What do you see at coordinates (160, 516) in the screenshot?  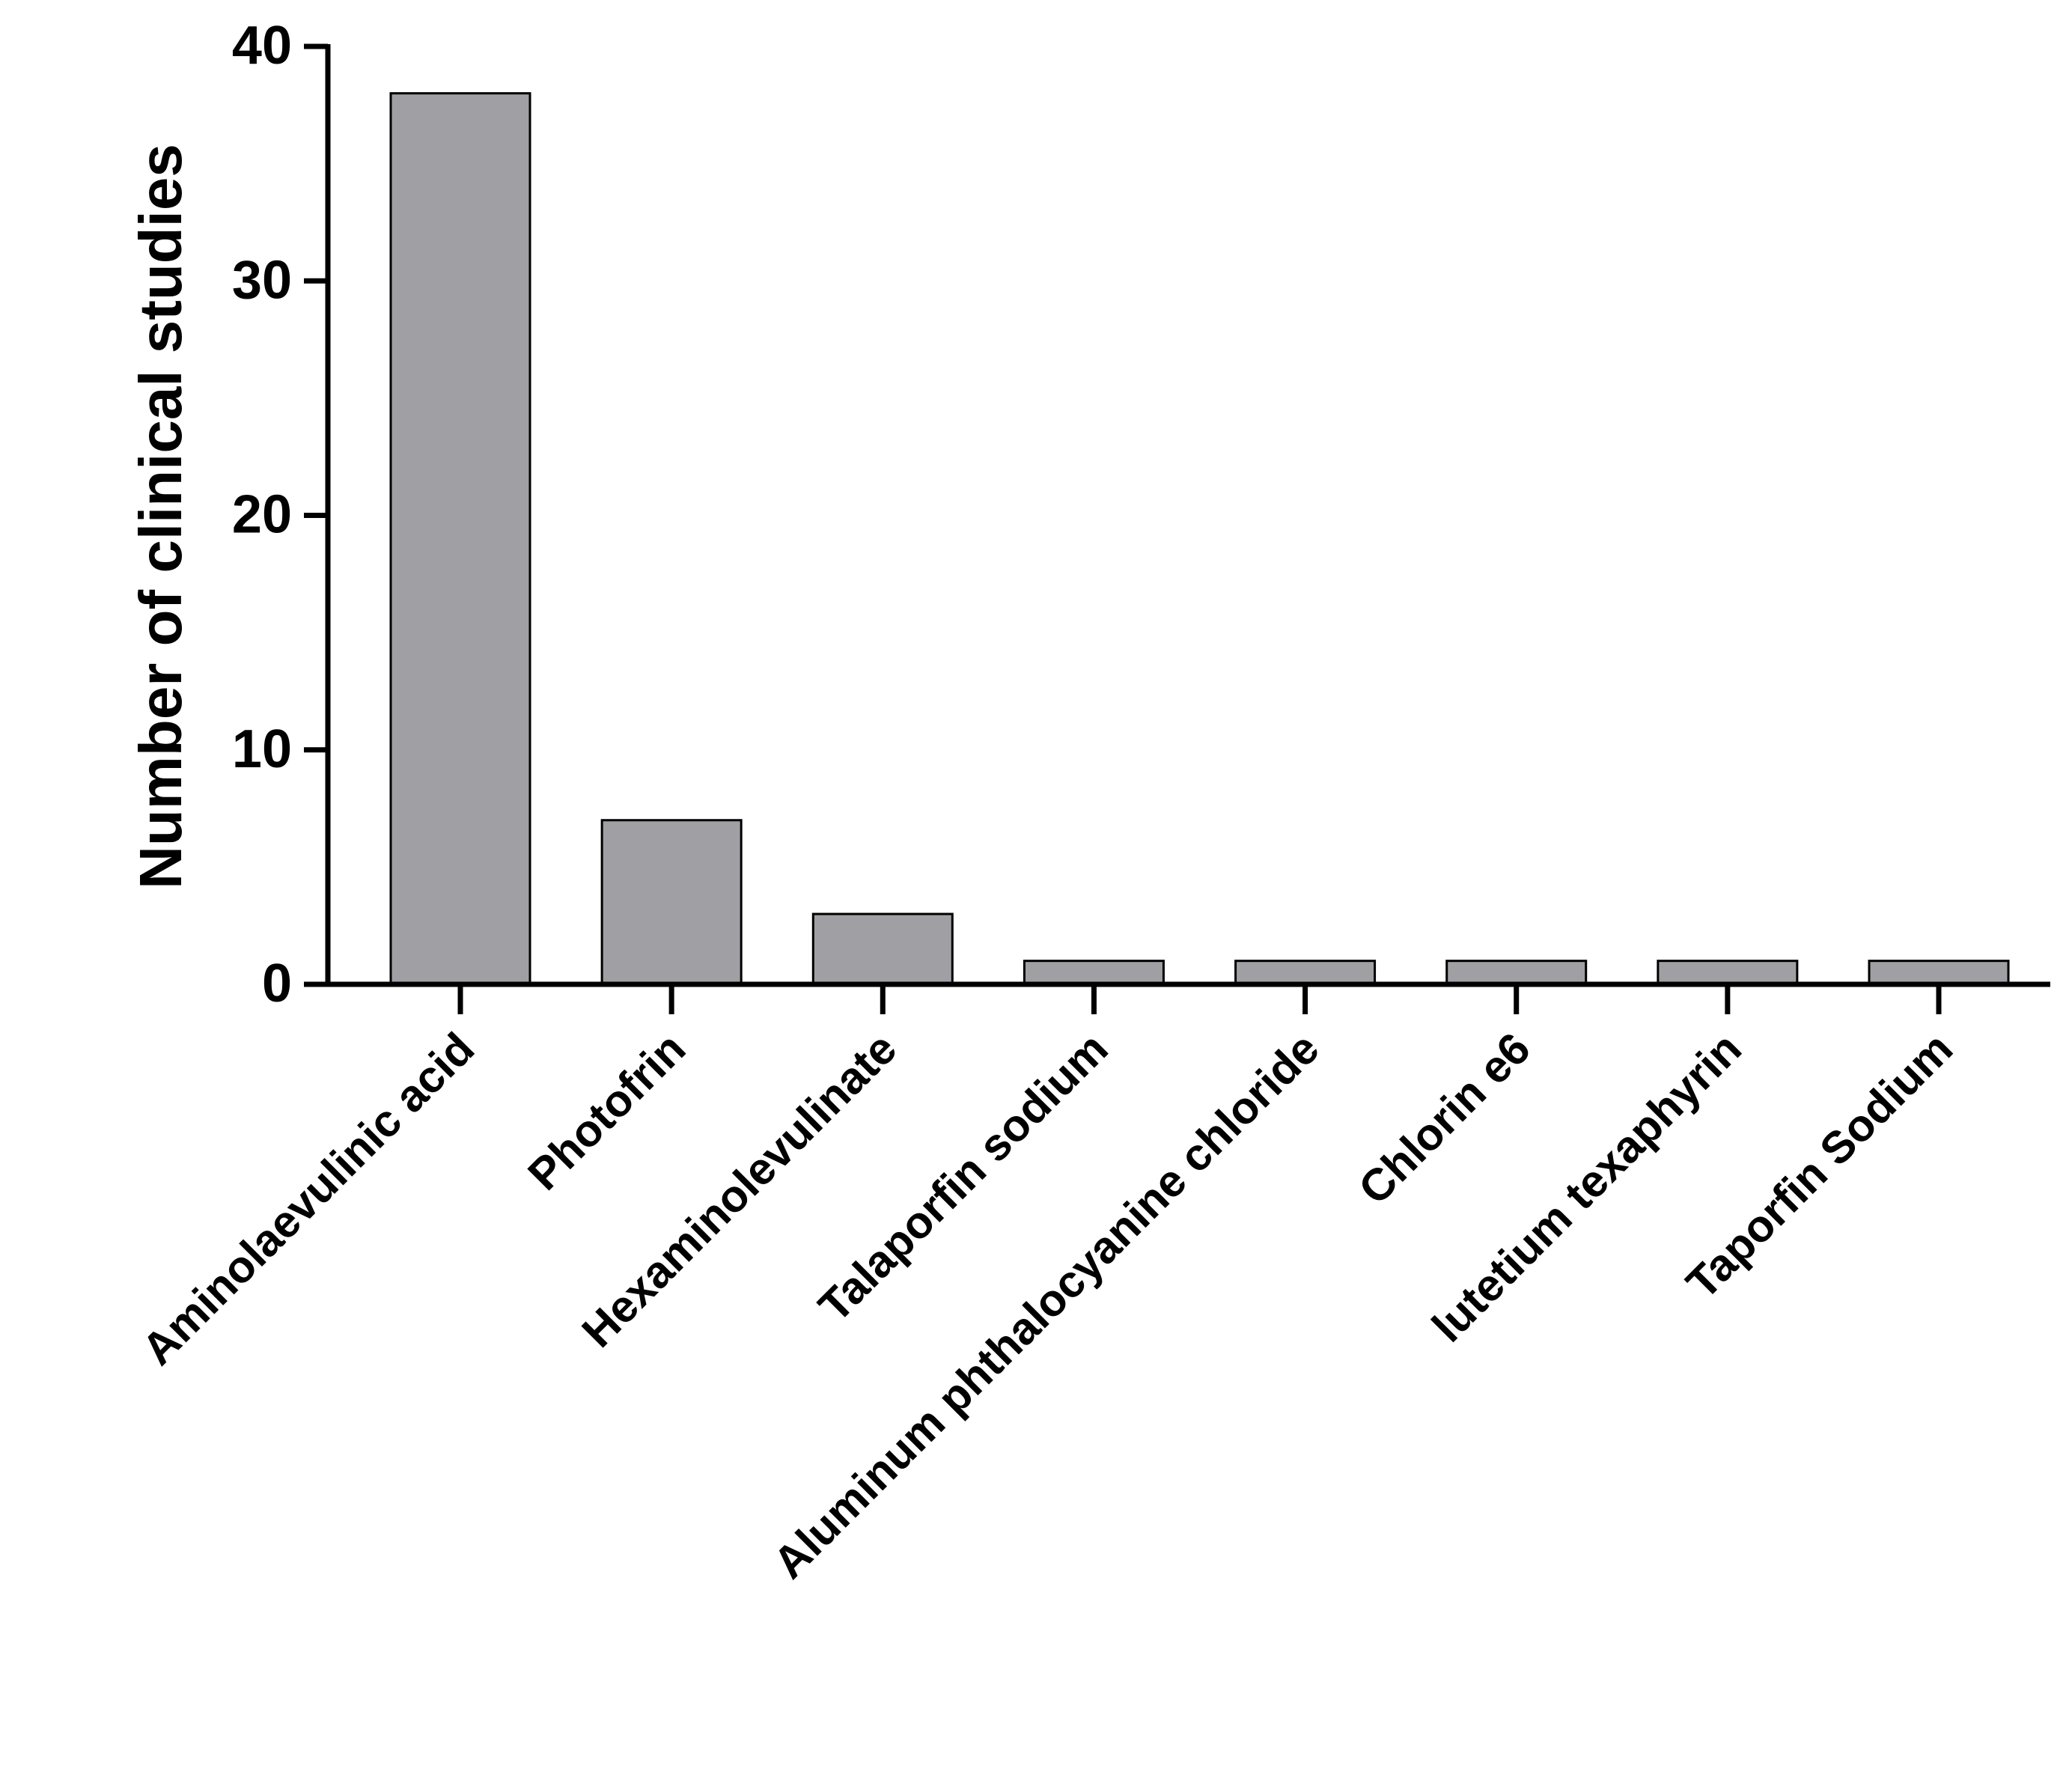 I see `y-axis-label: Number of clinical studies` at bounding box center [160, 516].